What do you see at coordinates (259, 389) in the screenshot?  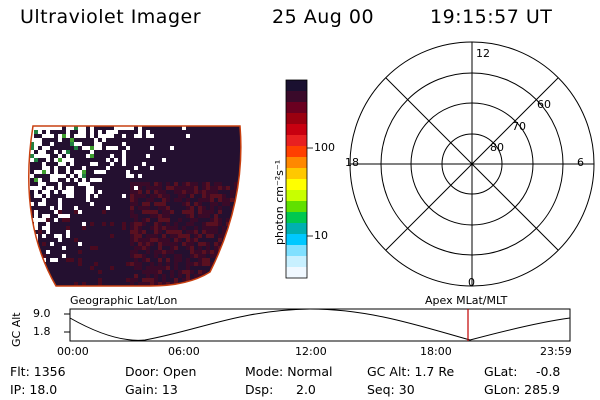 I see `dsp-info: Dsp:` at bounding box center [259, 389].